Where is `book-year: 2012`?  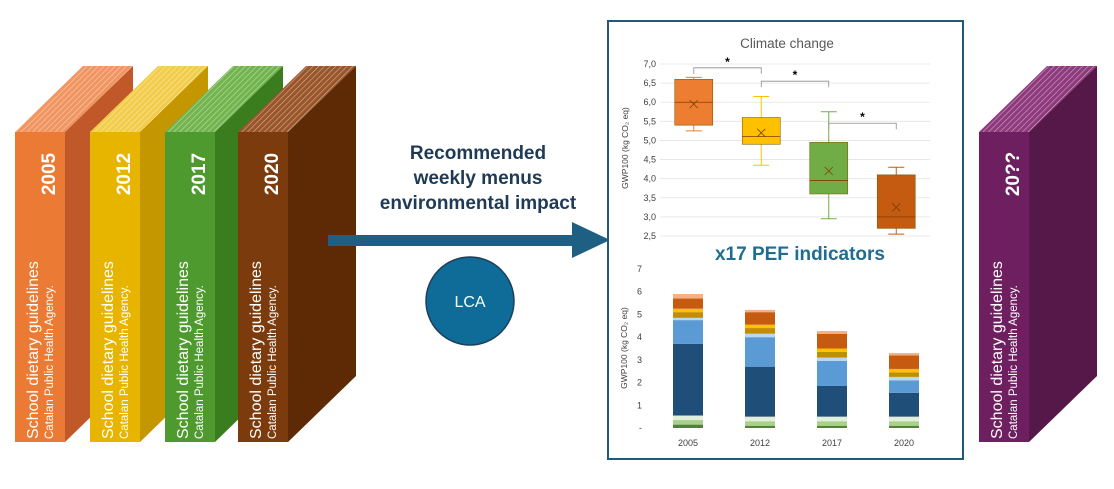
book-year: 2012 is located at coordinates (124, 174).